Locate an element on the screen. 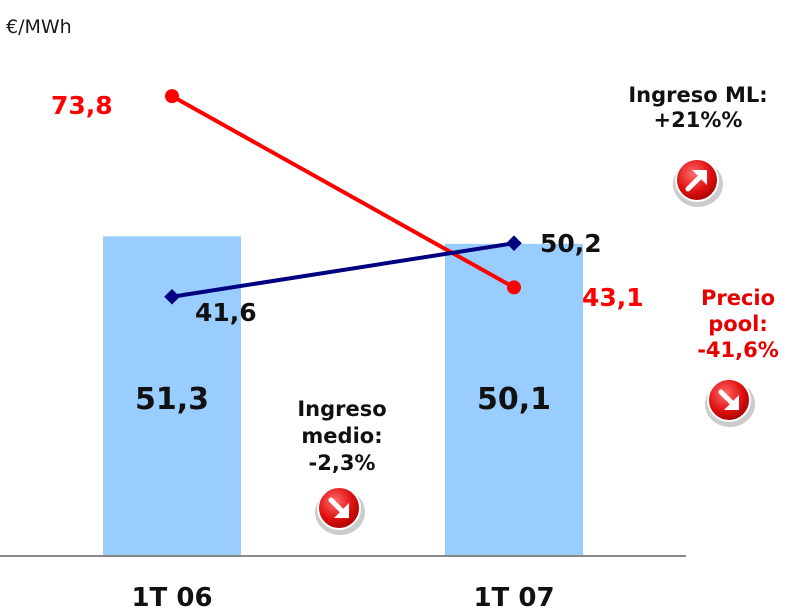 The width and height of the screenshot is (803, 612). annotation-ingreso-medio: Ingreso medio: -2,3% is located at coordinates (341, 436).